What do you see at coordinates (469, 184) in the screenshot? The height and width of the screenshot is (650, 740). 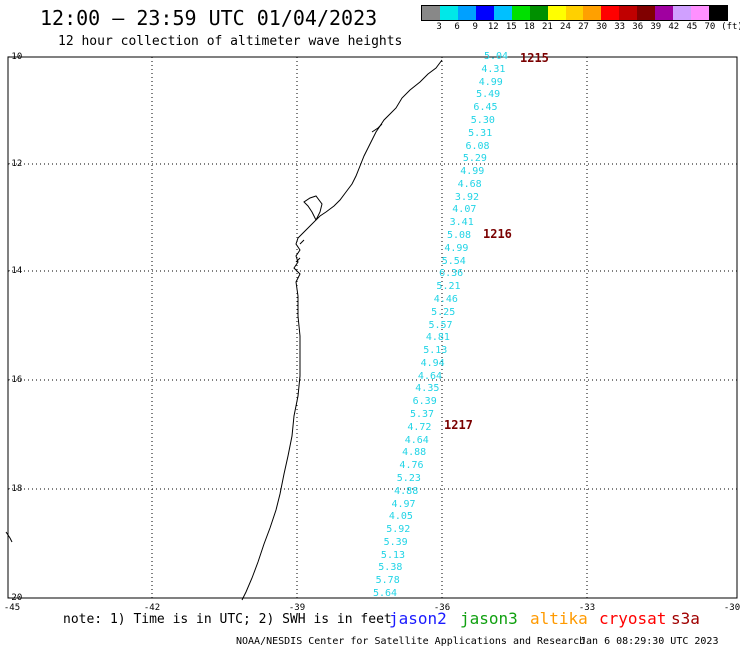 I see `wave-height-value: 4.68` at bounding box center [469, 184].